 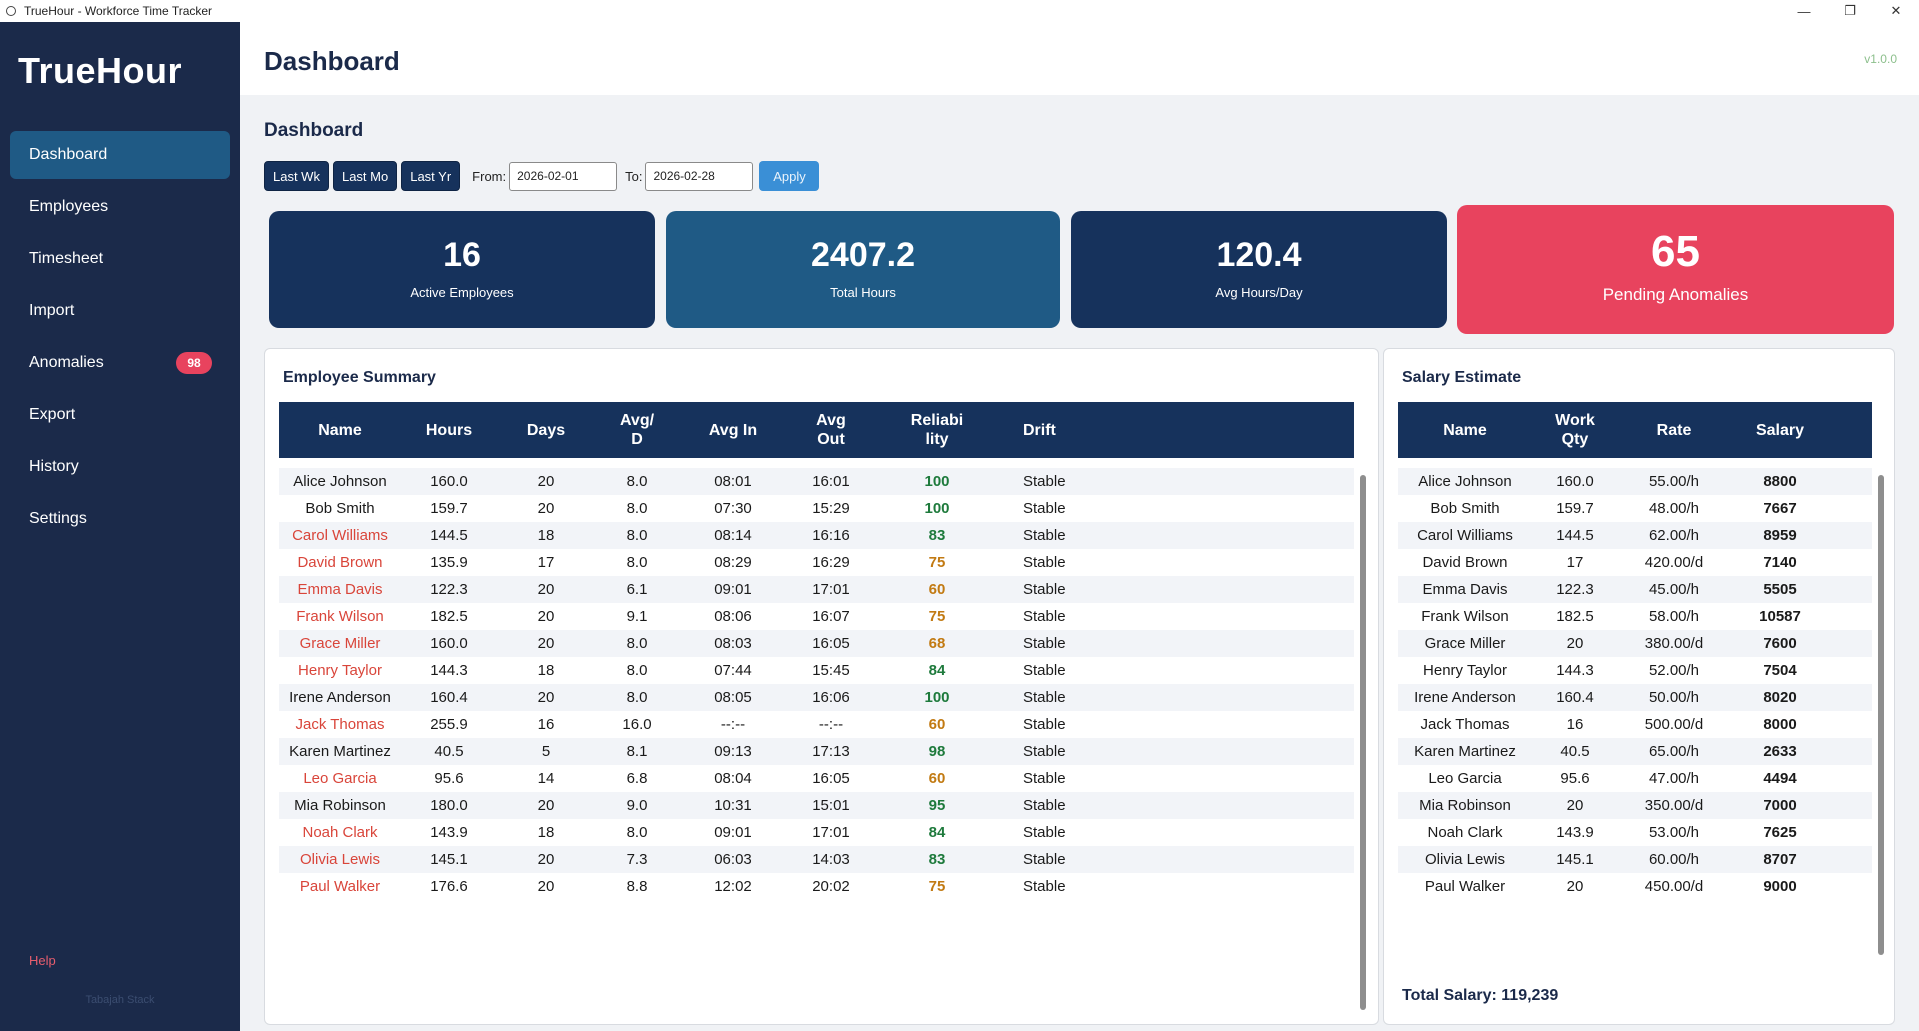 What do you see at coordinates (1465, 859) in the screenshot?
I see `salary-cell-name: Olivia Lewis` at bounding box center [1465, 859].